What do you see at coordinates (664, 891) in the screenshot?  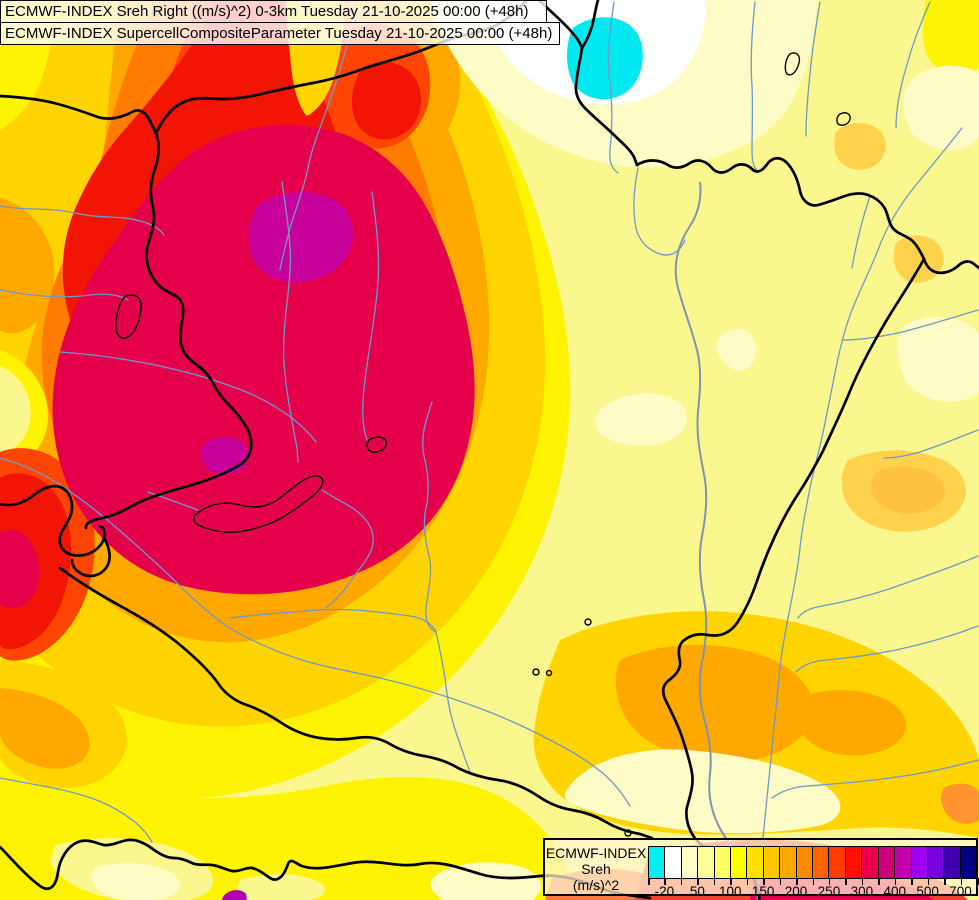 I see `legend-tick-value: -20` at bounding box center [664, 891].